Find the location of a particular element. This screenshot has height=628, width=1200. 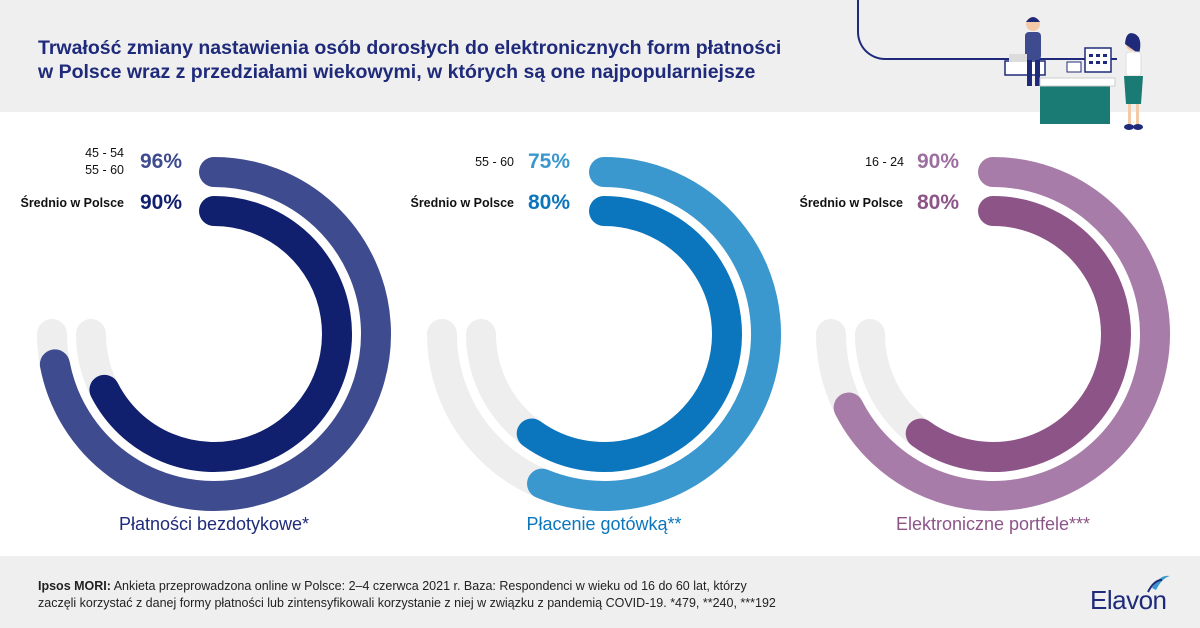

chart-3-average-value: 80% is located at coordinates (938, 202).